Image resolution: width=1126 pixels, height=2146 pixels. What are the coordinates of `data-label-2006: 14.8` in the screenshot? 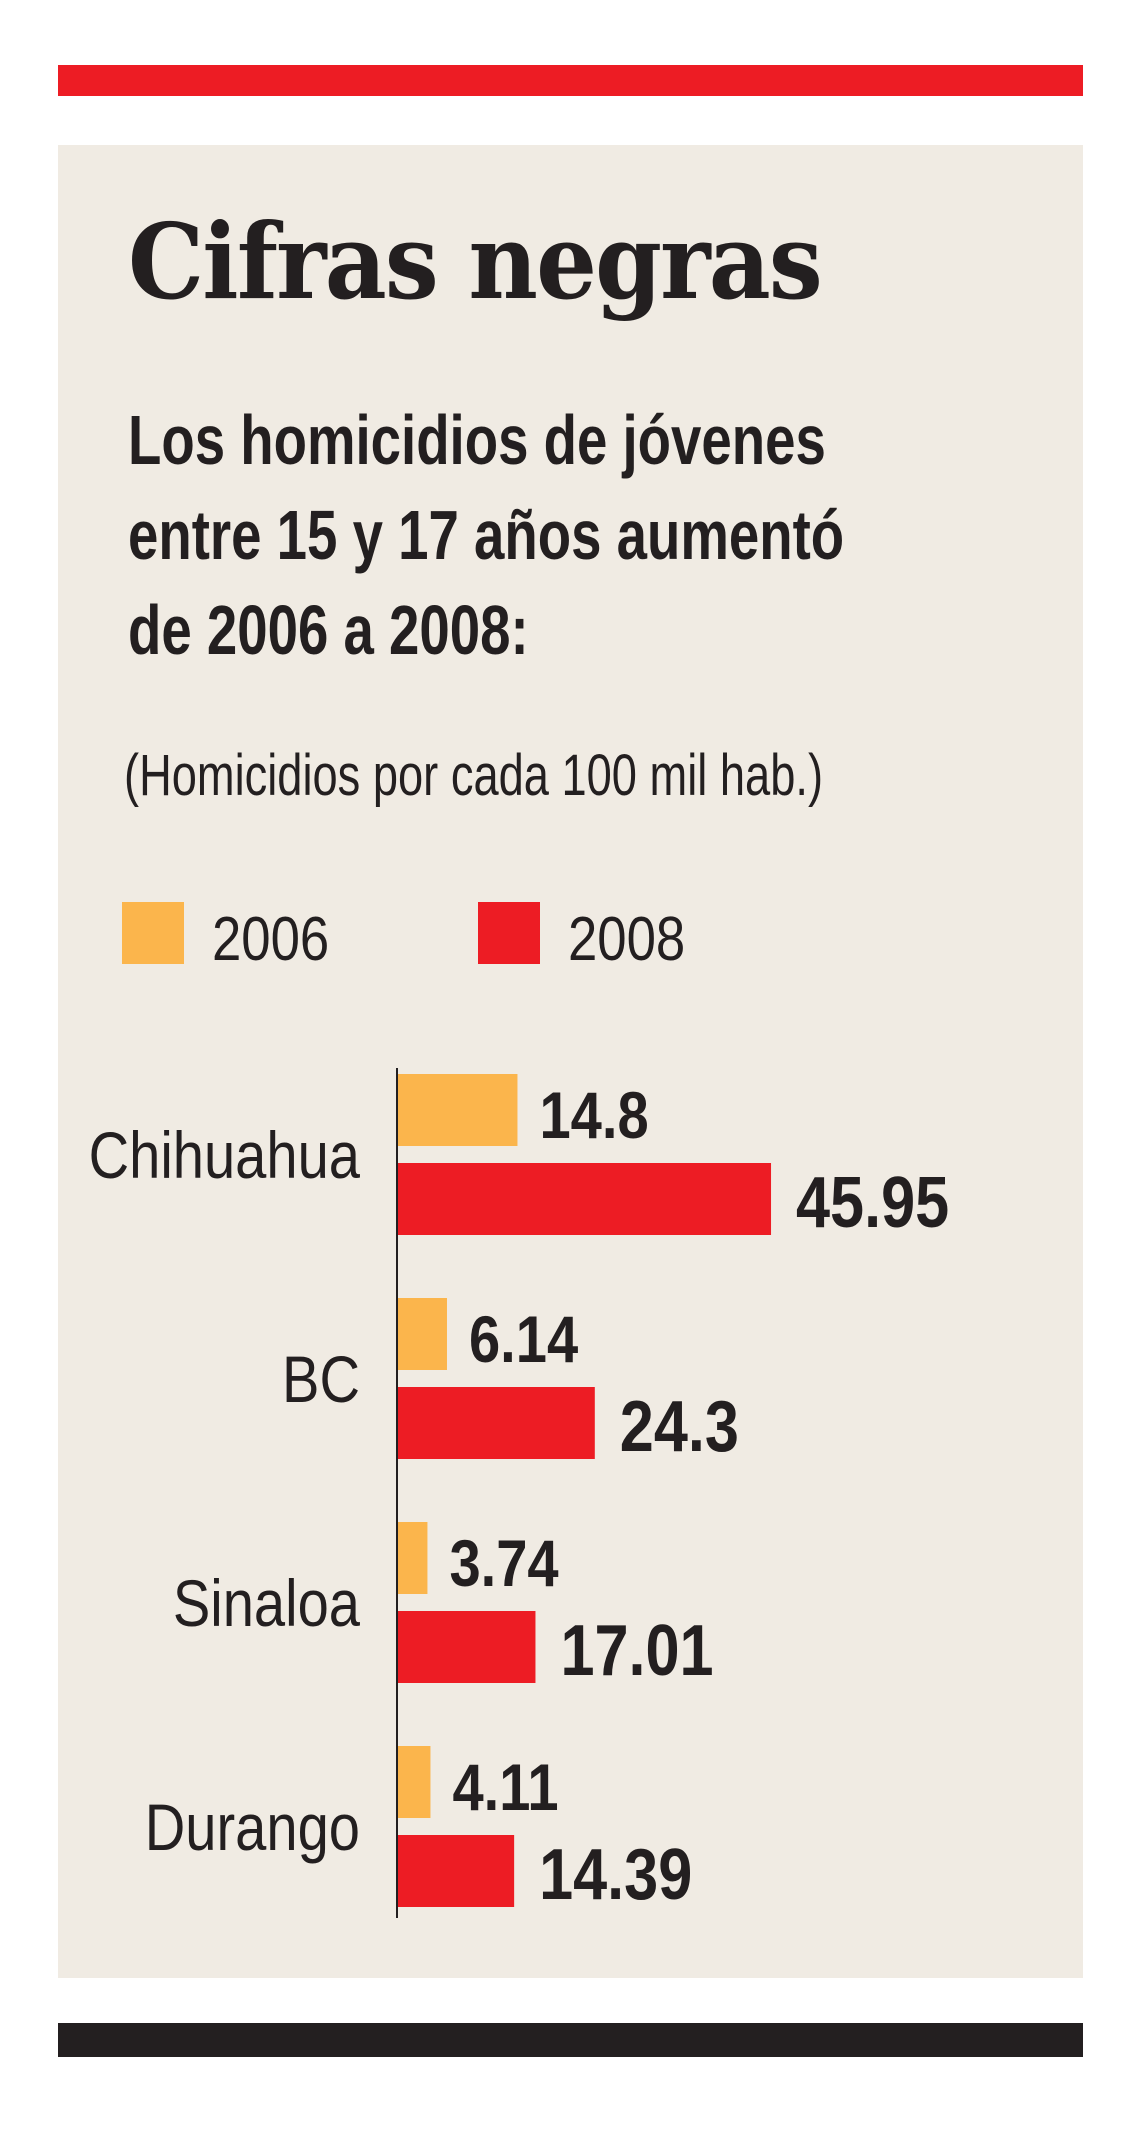 It's located at (593, 1115).